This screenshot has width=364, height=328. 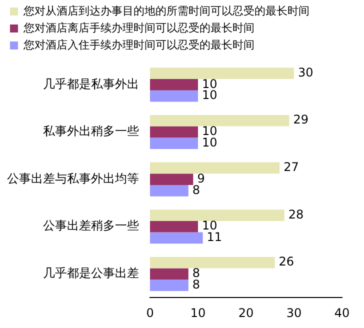 What do you see at coordinates (150, 313) in the screenshot?
I see `x-tick-label: 0` at bounding box center [150, 313].